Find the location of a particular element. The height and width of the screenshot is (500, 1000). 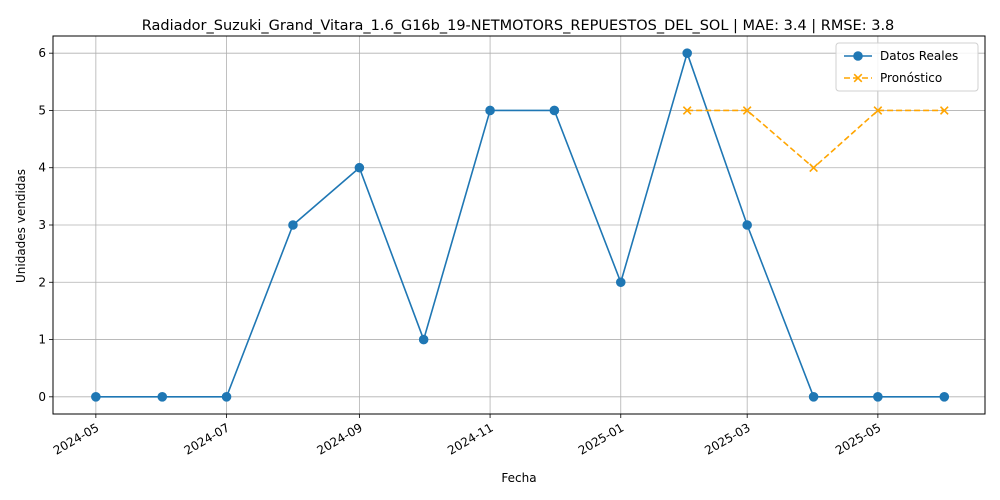

y-tick-label: 1 is located at coordinates (42, 340).